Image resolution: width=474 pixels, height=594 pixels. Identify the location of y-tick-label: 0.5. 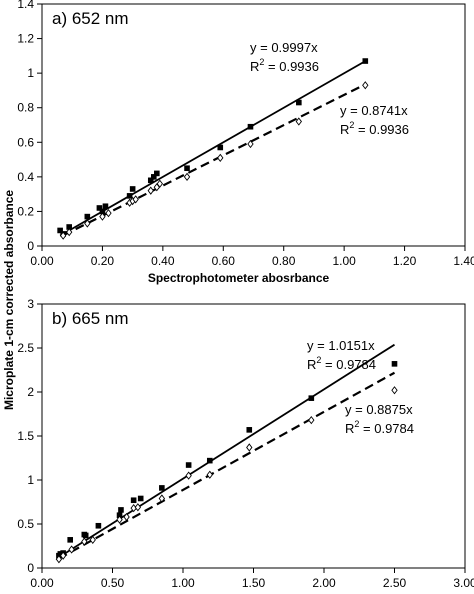
(25, 524).